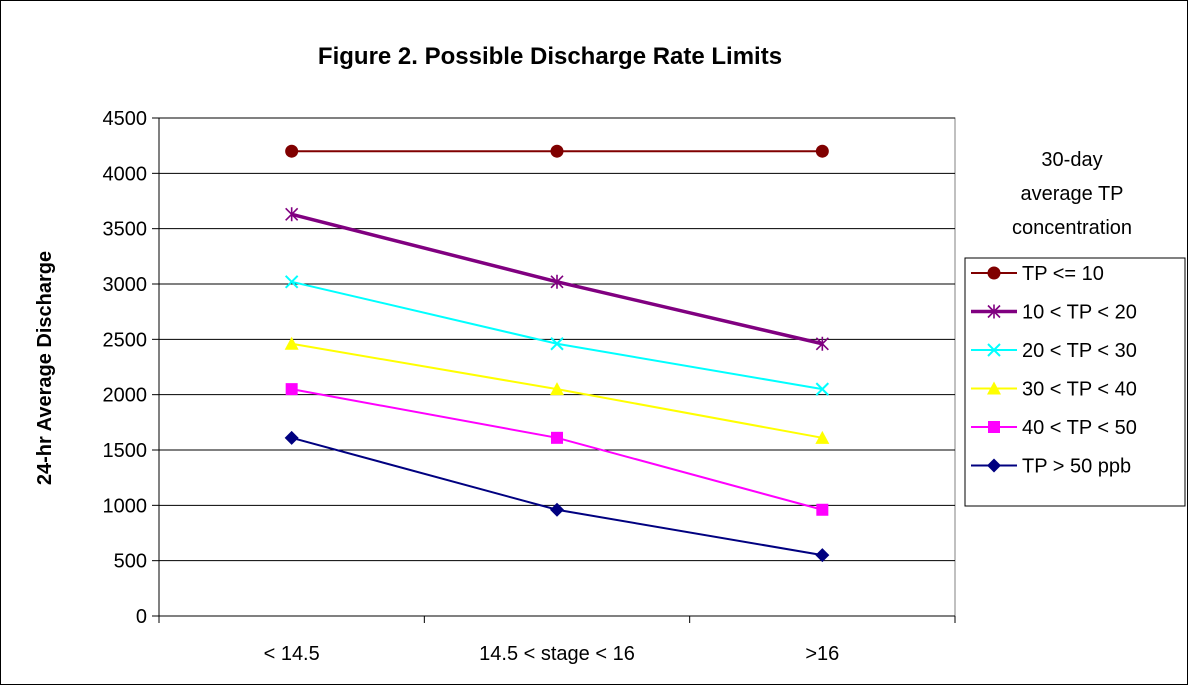 The width and height of the screenshot is (1188, 686). I want to click on y-tick-label: 0, so click(141, 617).